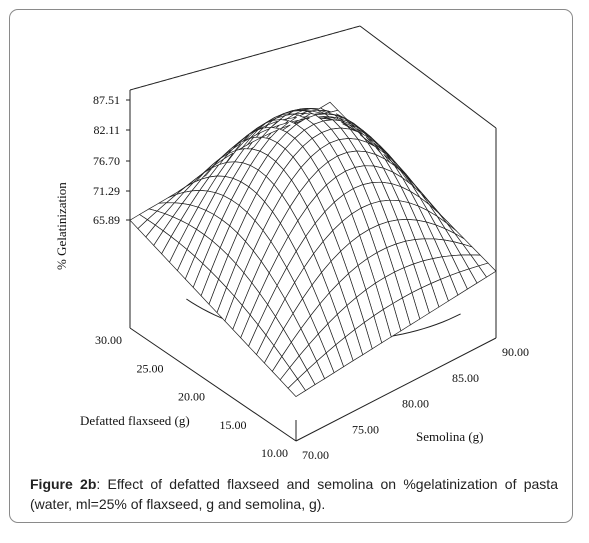  Describe the element at coordinates (465, 378) in the screenshot. I see `y-tick-label: 85.00` at that location.